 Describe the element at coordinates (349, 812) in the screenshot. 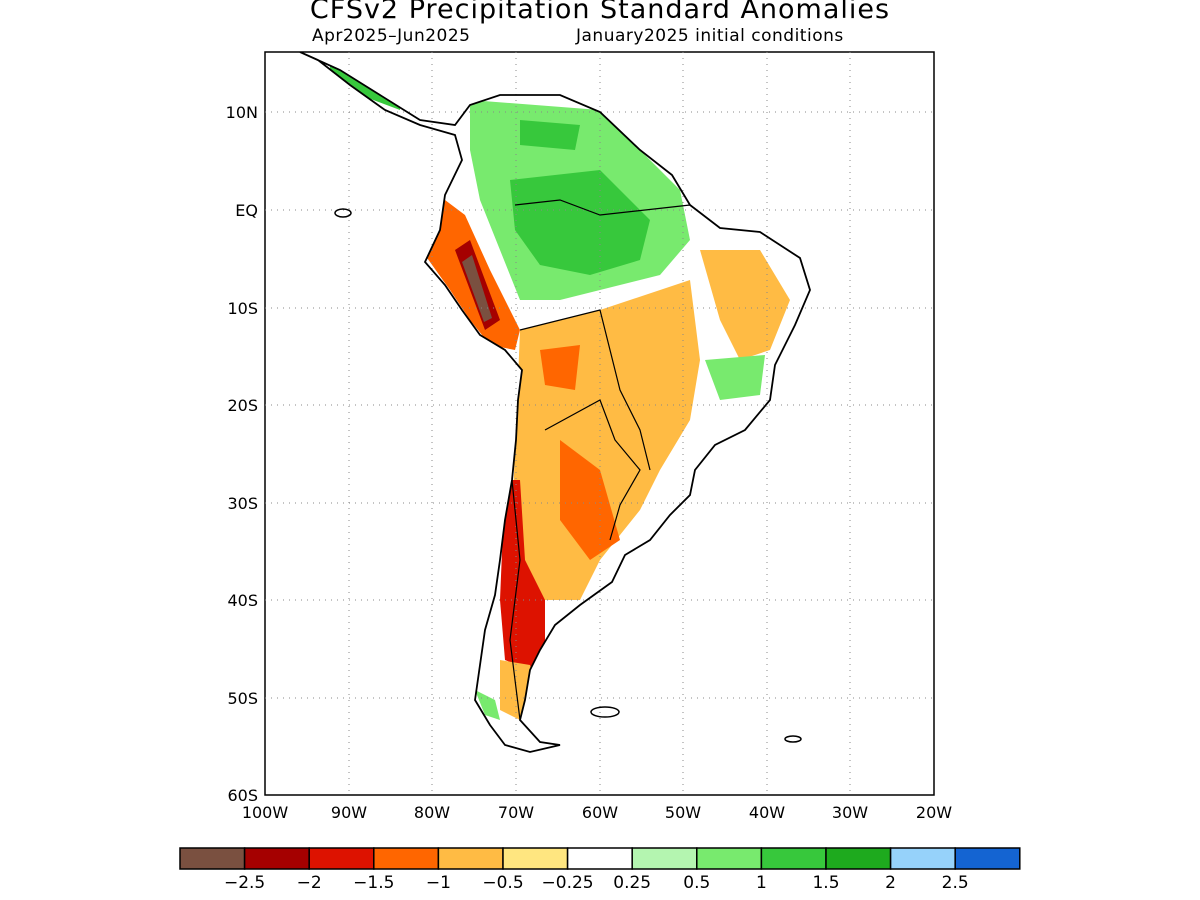

I see `lon-label: 90W` at that location.